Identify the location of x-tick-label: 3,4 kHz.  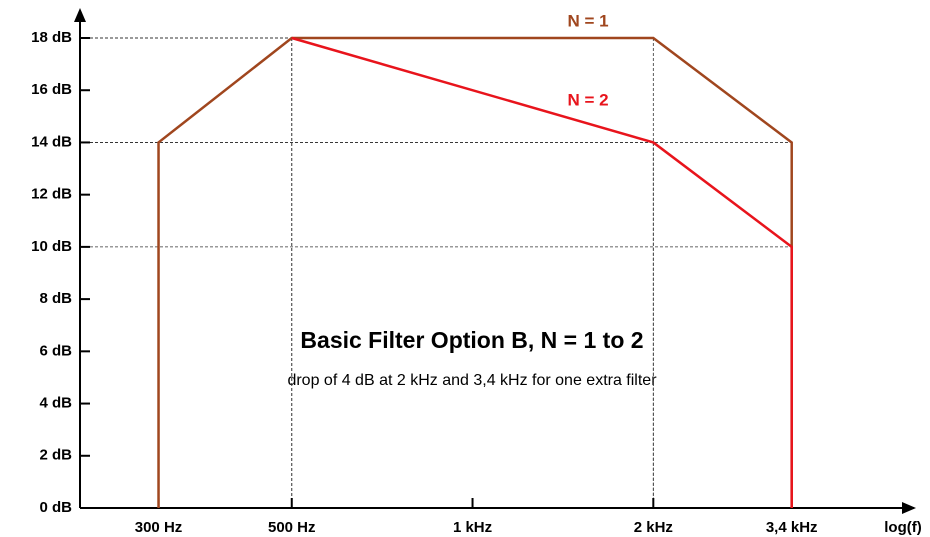
(792, 527).